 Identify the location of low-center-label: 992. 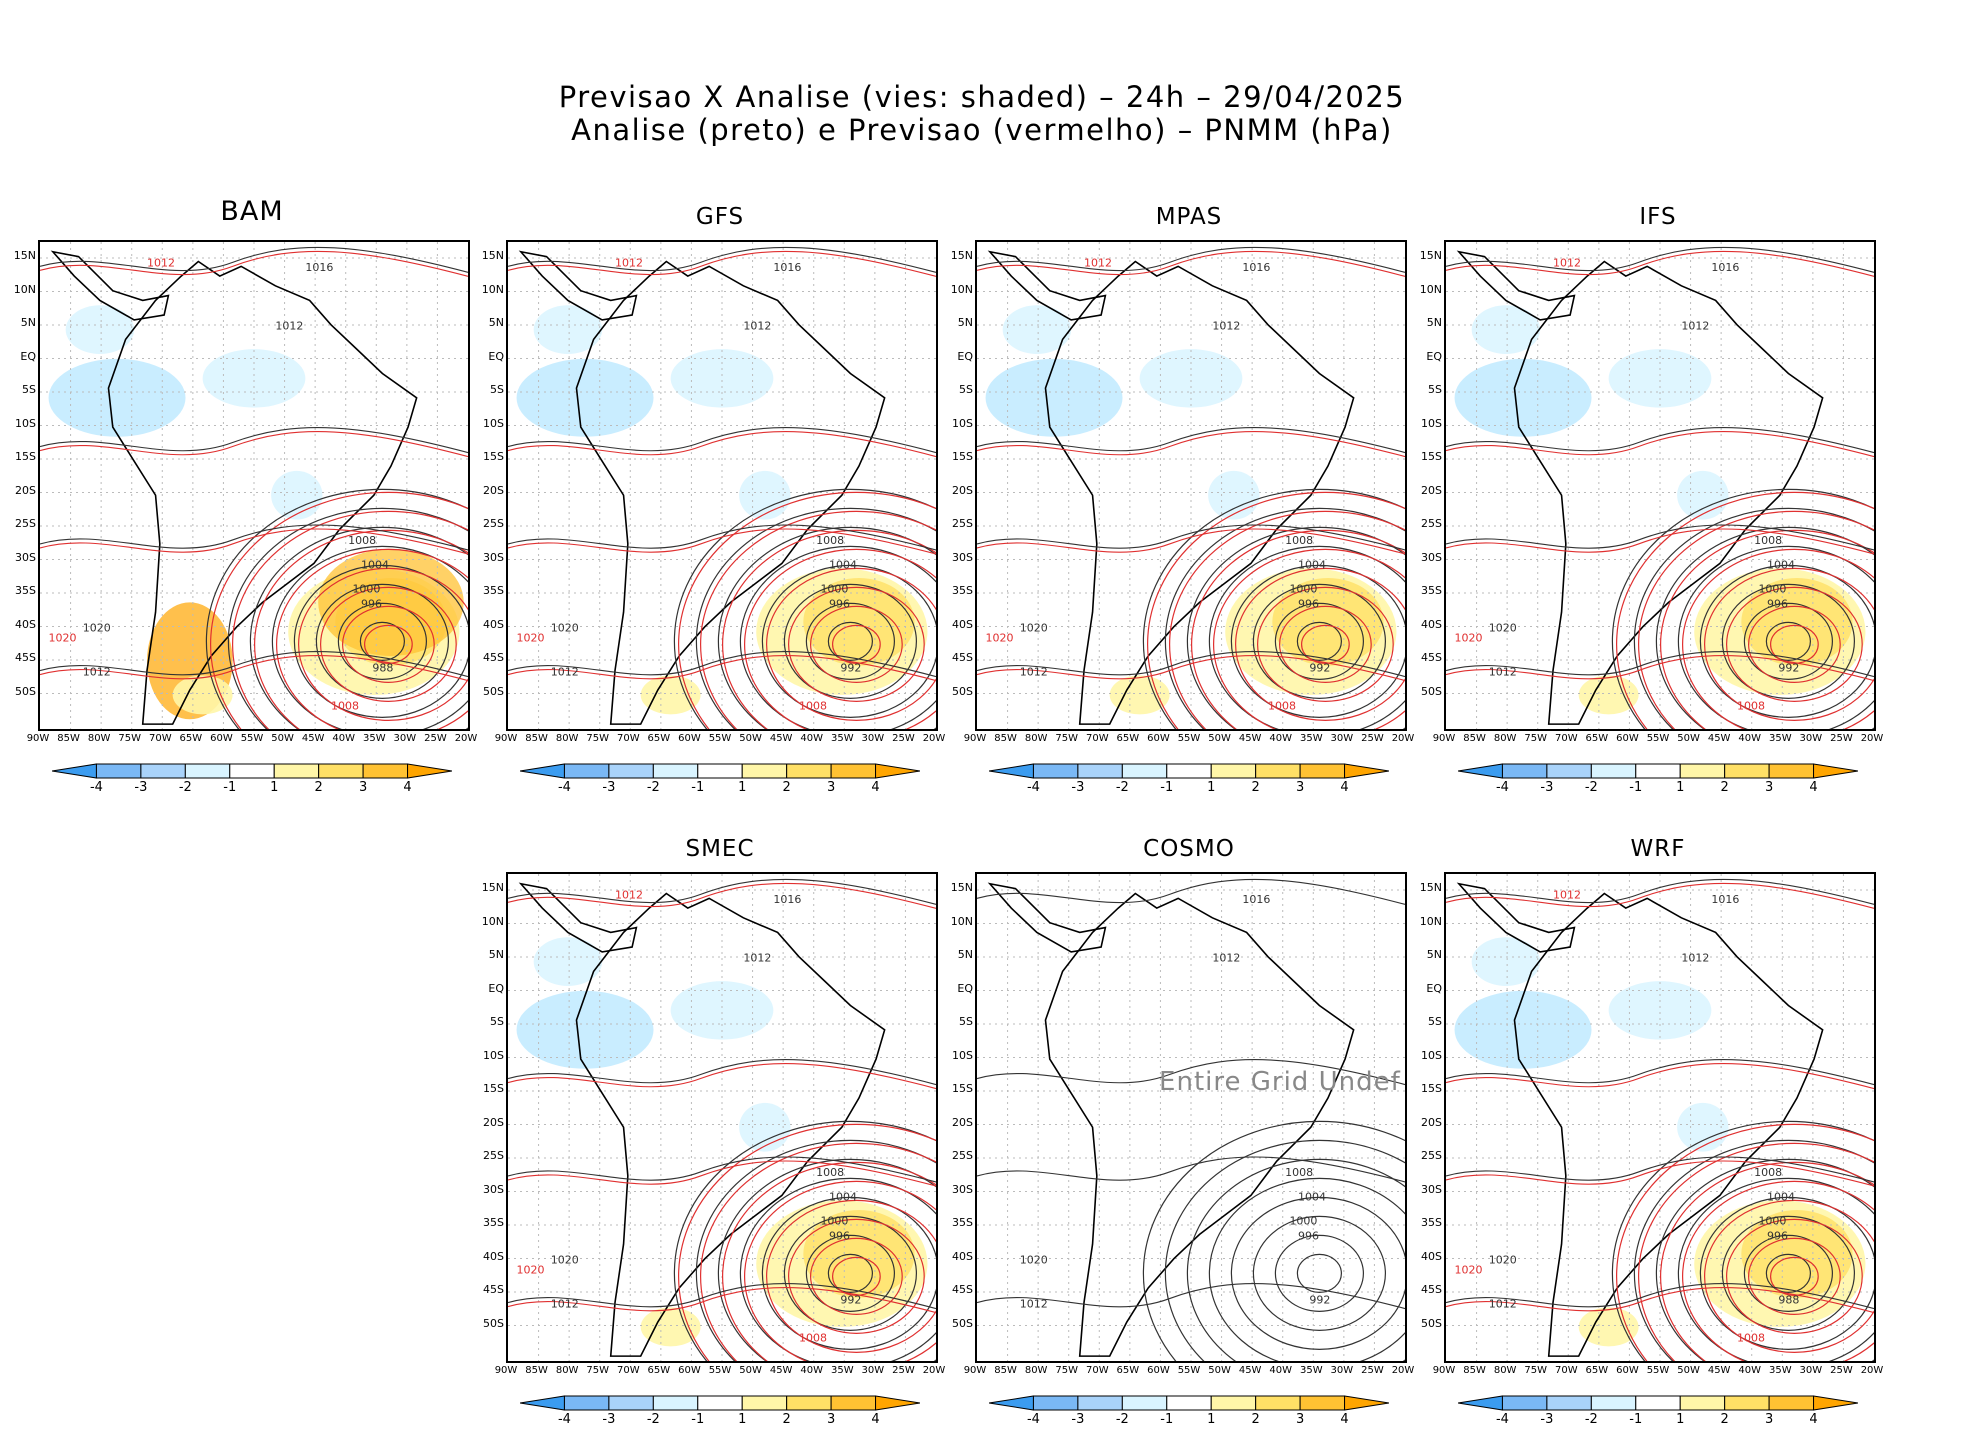
(1319, 1299).